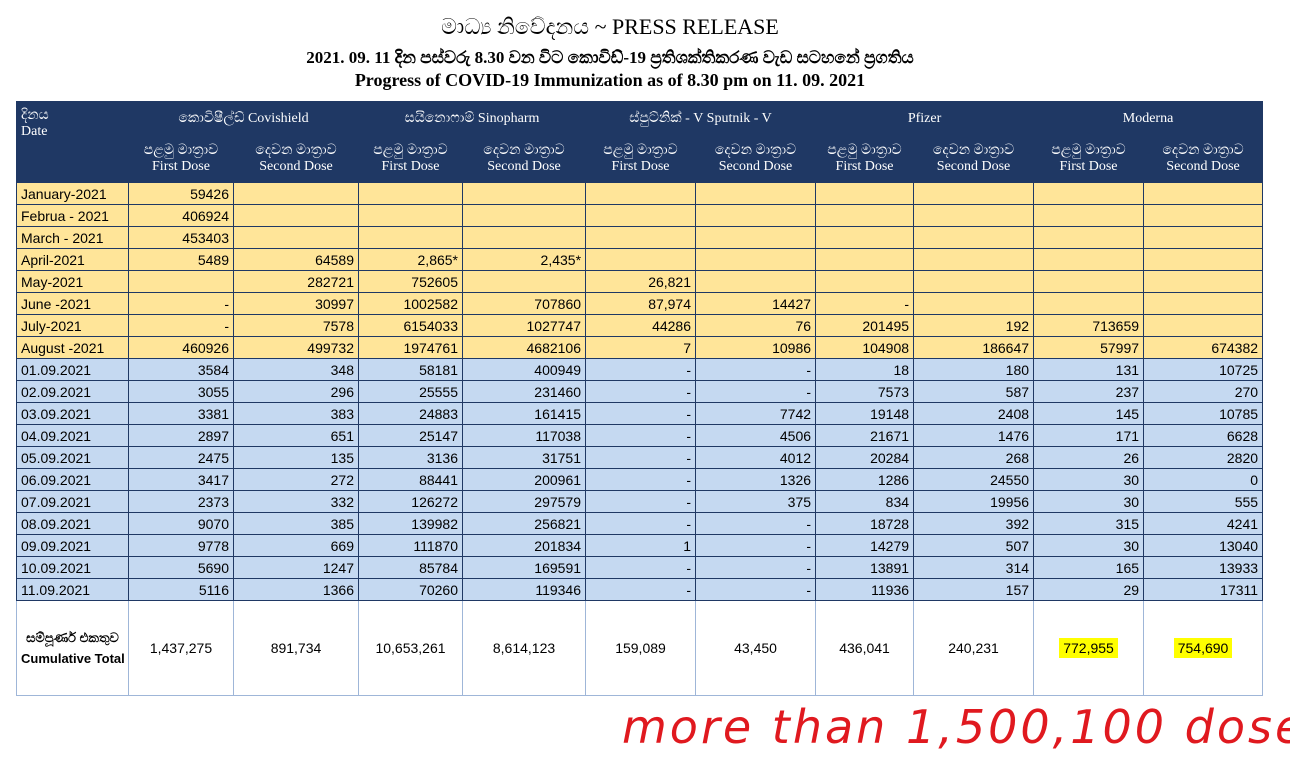 Image resolution: width=1290 pixels, height=764 pixels. Describe the element at coordinates (641, 325) in the screenshot. I see `value-cell: 44286` at that location.